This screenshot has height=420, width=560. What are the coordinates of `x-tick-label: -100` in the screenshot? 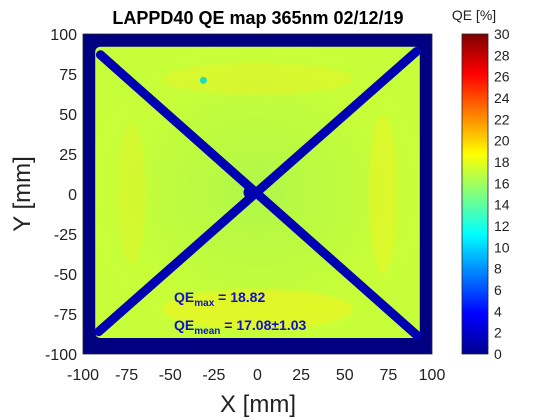 It's located at (83, 375).